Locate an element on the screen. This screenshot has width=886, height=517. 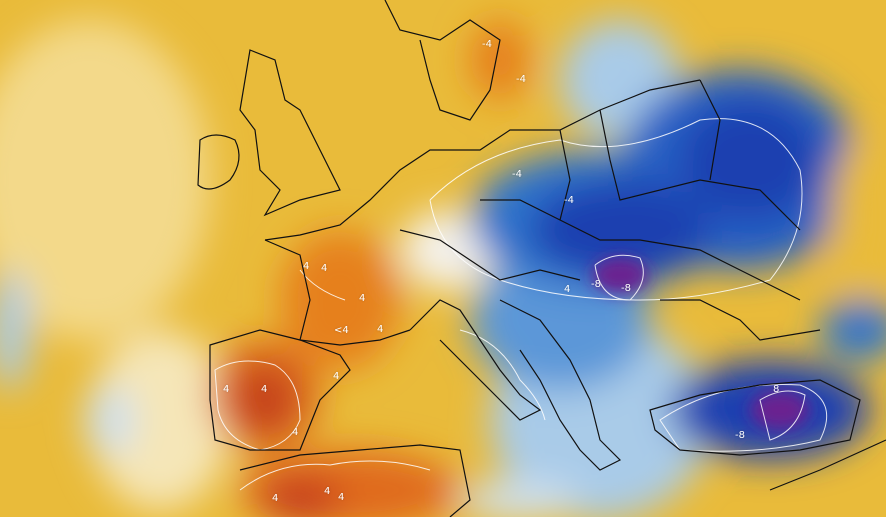
turkey-outline is located at coordinates (755, 417).